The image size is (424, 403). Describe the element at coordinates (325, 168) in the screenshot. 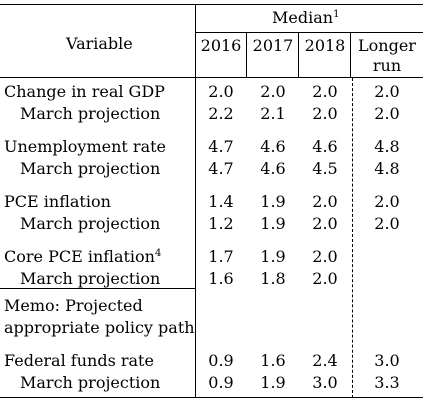

I see `table-cell: 4.5` at that location.